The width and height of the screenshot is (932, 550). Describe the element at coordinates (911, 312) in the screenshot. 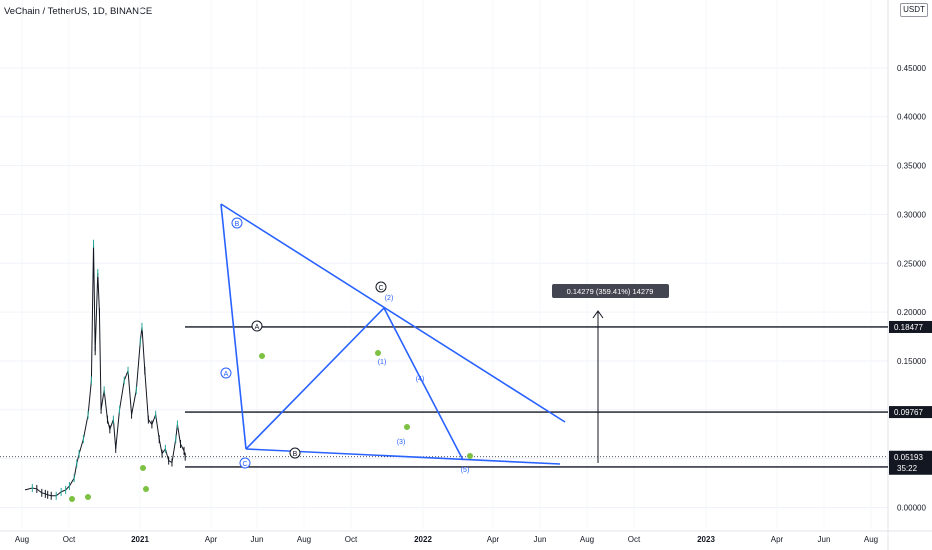

I see `y-tick-label: 0.20000` at that location.